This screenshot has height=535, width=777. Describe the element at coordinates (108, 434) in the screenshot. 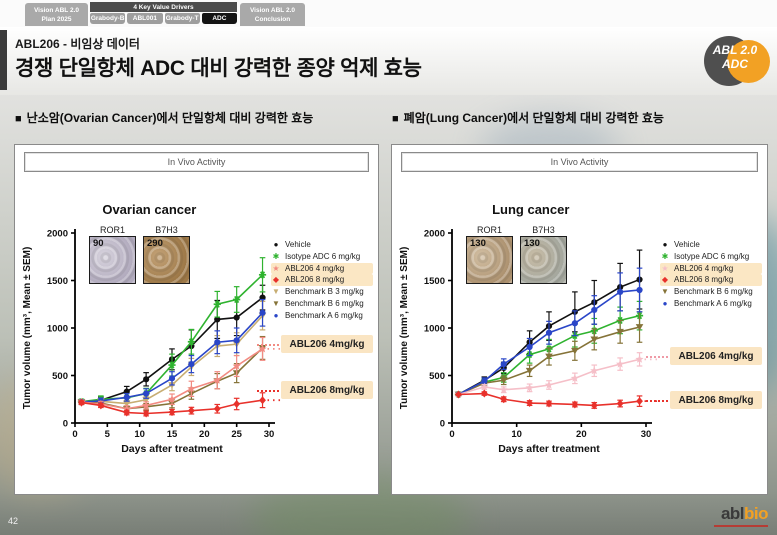

I see `svg-text: 5` at that location.